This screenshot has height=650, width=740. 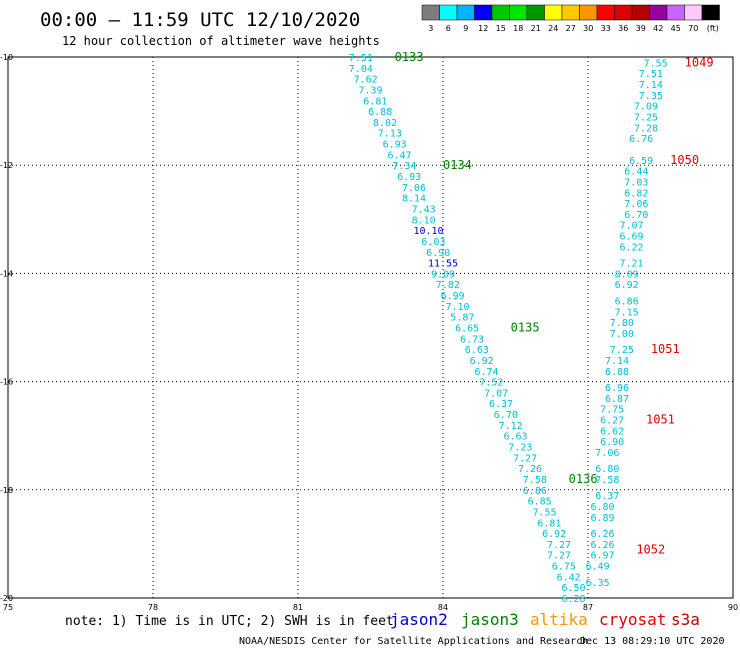 What do you see at coordinates (457, 307) in the screenshot?
I see `swh-value: 7.10` at bounding box center [457, 307].